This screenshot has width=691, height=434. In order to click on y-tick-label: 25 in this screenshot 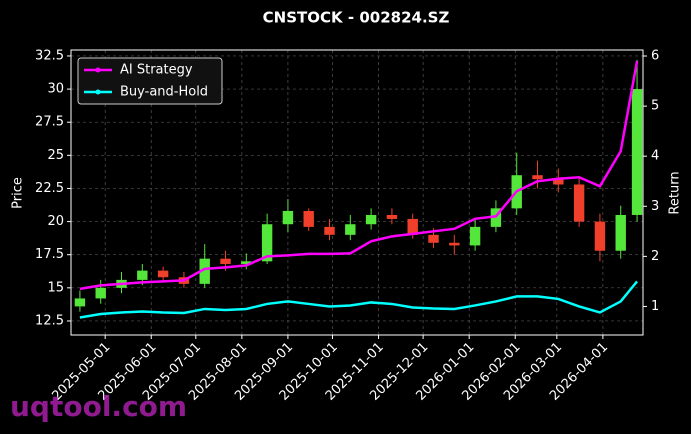, I will do `click(55, 155)`.